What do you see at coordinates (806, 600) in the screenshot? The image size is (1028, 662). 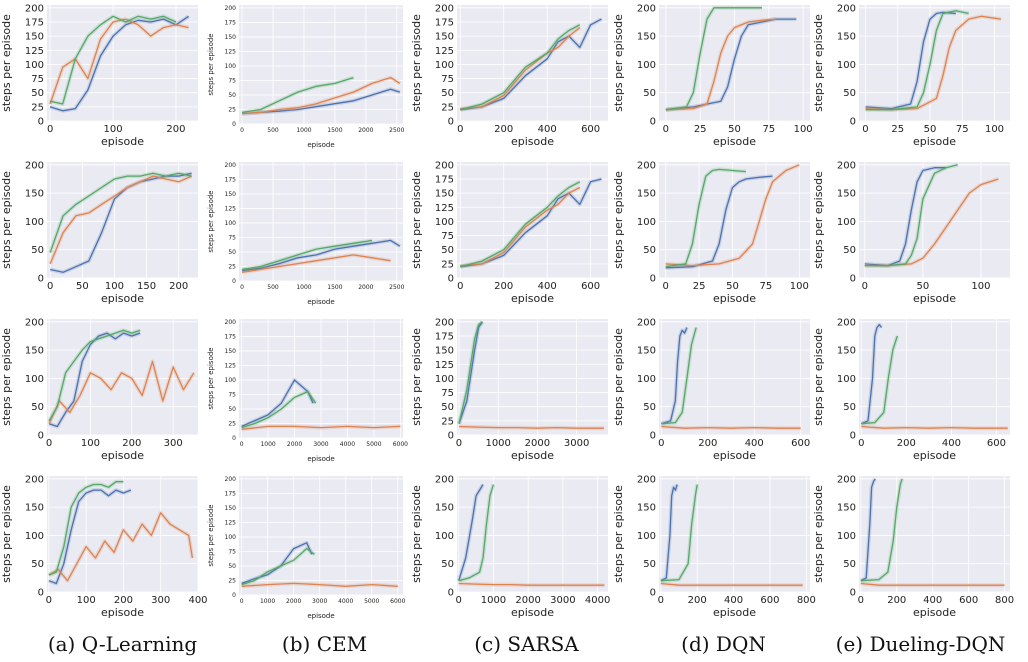 I see `x-tick-label: 800` at bounding box center [806, 600].